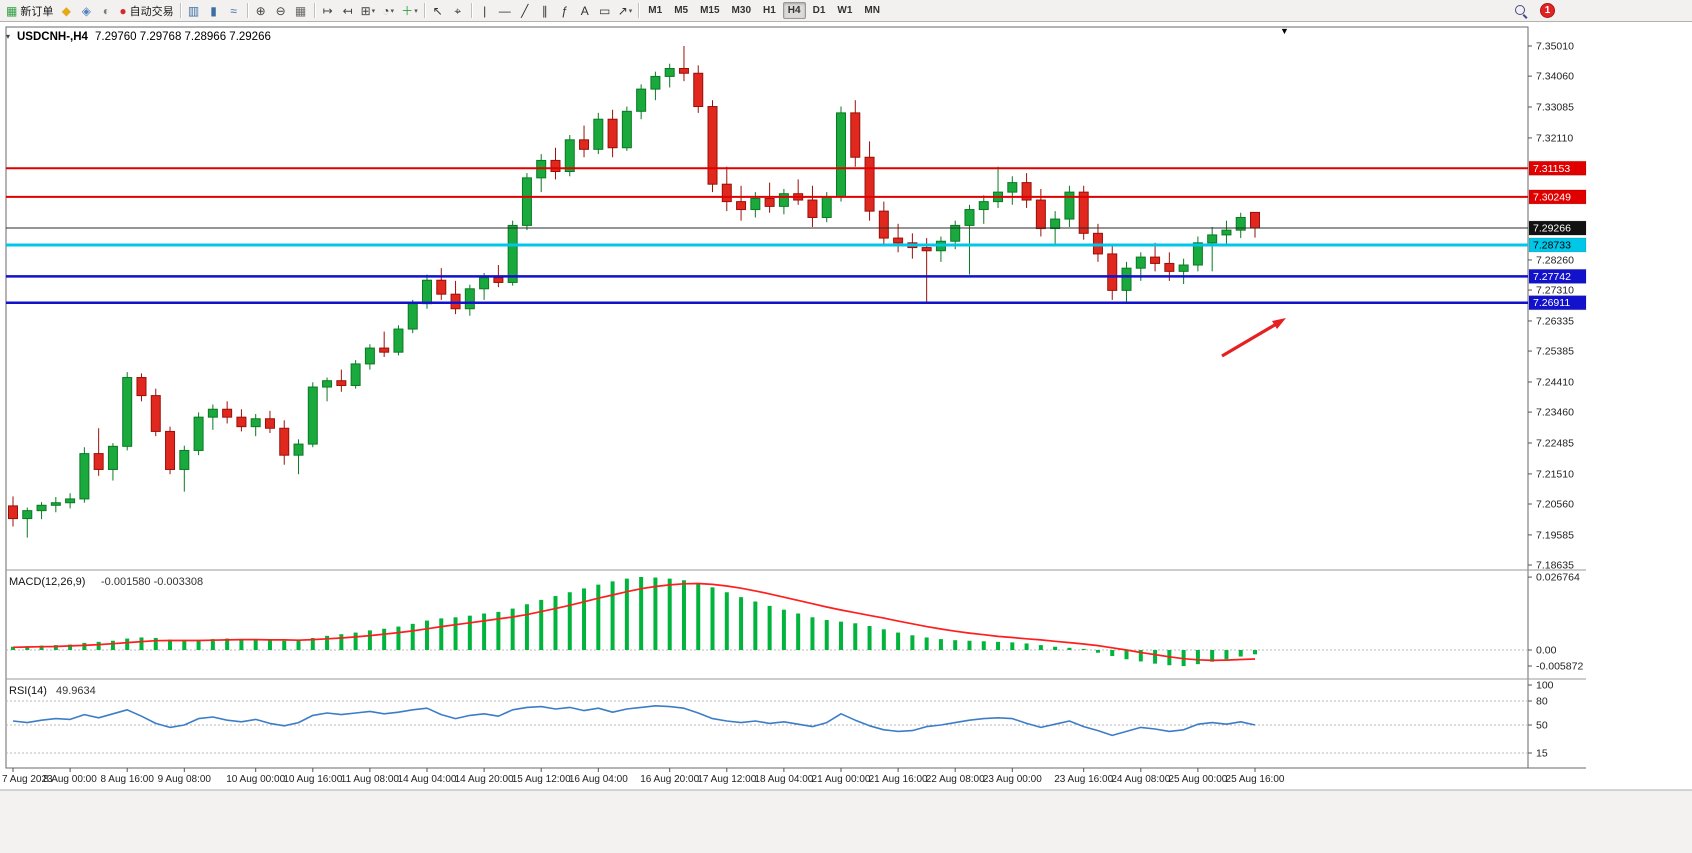  I want to click on indicators-icon: ＋, so click(407, 10).